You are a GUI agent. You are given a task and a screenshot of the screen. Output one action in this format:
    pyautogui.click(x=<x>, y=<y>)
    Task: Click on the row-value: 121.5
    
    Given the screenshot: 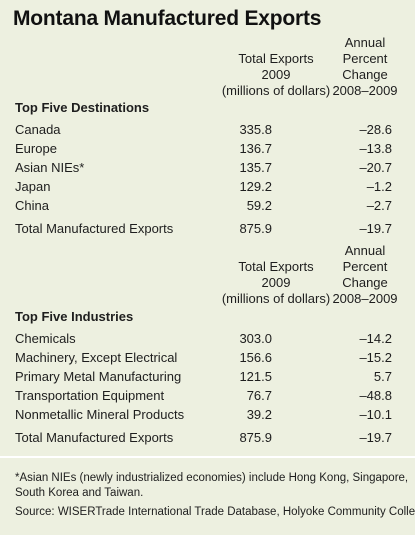 What is the action you would take?
    pyautogui.click(x=255, y=376)
    